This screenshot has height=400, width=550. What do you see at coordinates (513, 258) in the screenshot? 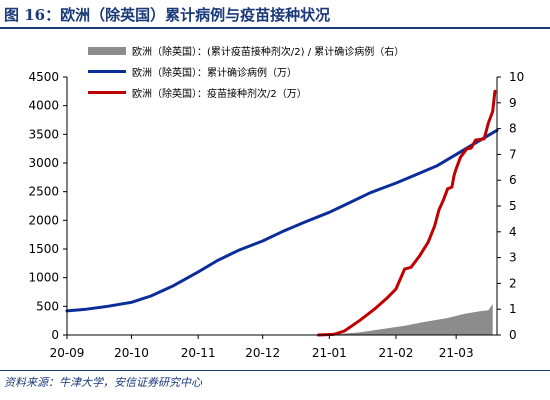
I see `y-right-tick-label: 3` at bounding box center [513, 258].